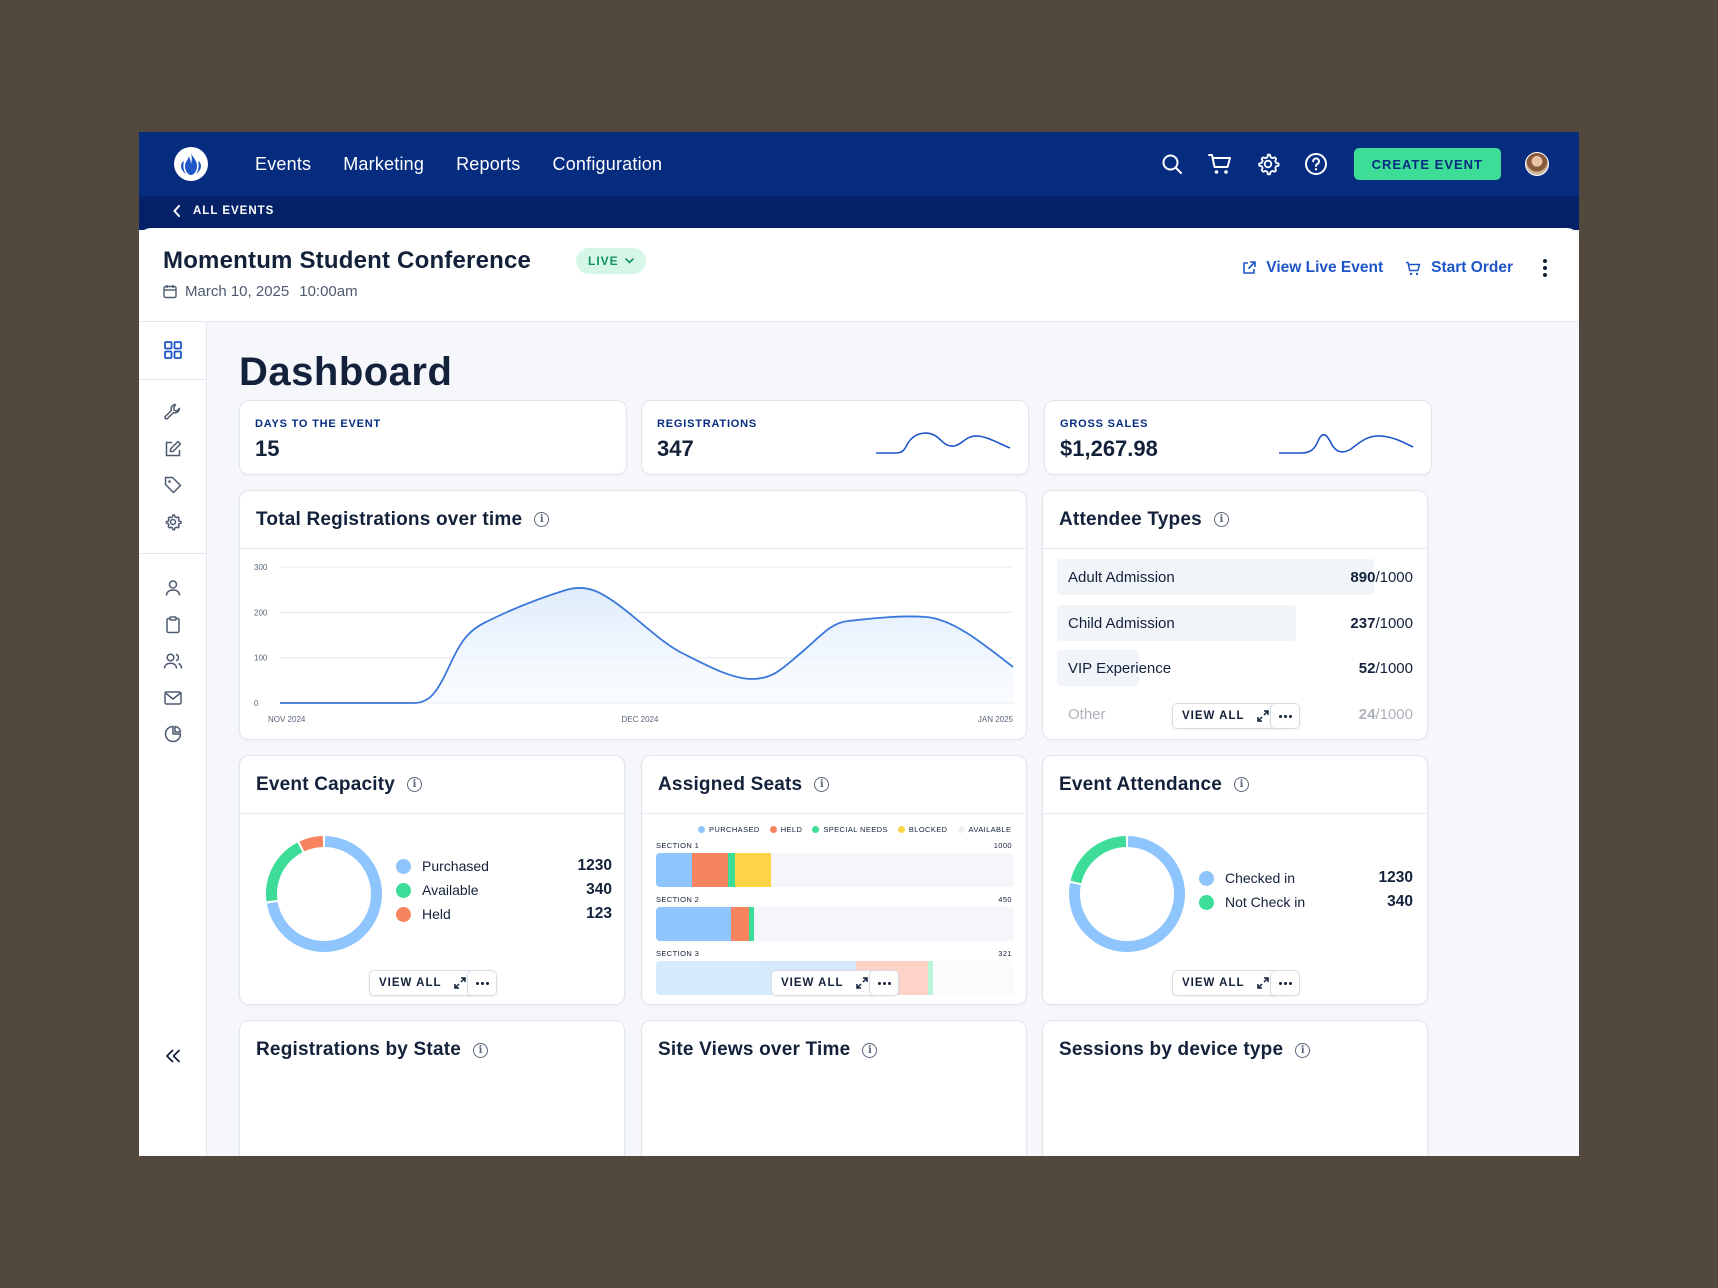 The image size is (1718, 1288). Describe the element at coordinates (1385, 668) in the screenshot. I see `attendee-count: 52/1000` at that location.